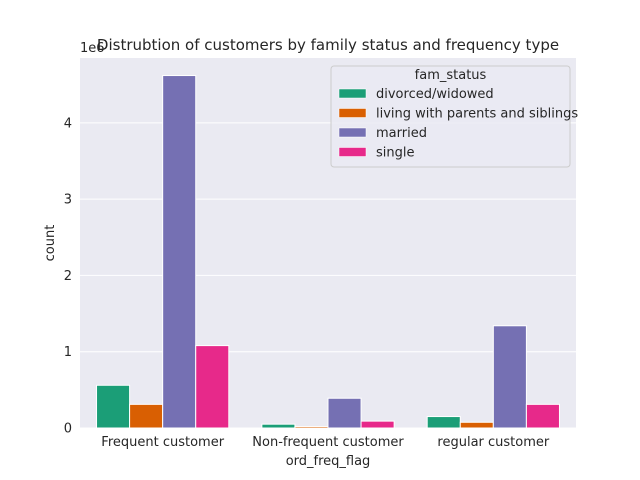 The image size is (640, 480). I want to click on legend-box, so click(450, 116).